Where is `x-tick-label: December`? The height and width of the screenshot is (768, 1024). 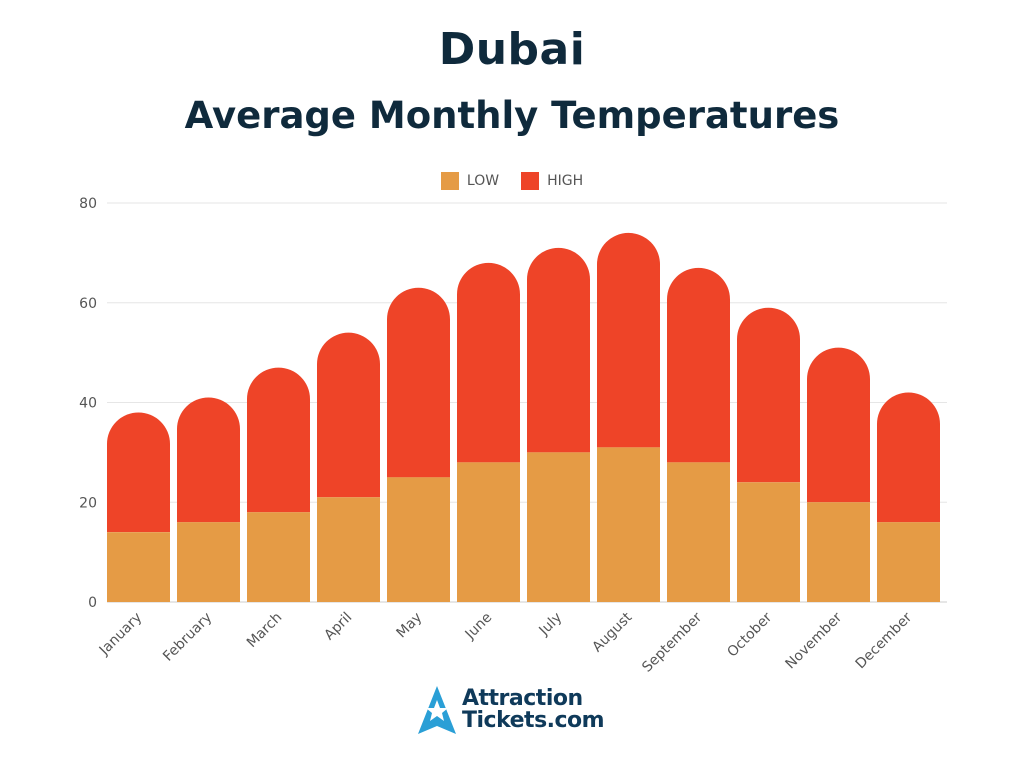
x-tick-label: December is located at coordinates (884, 640).